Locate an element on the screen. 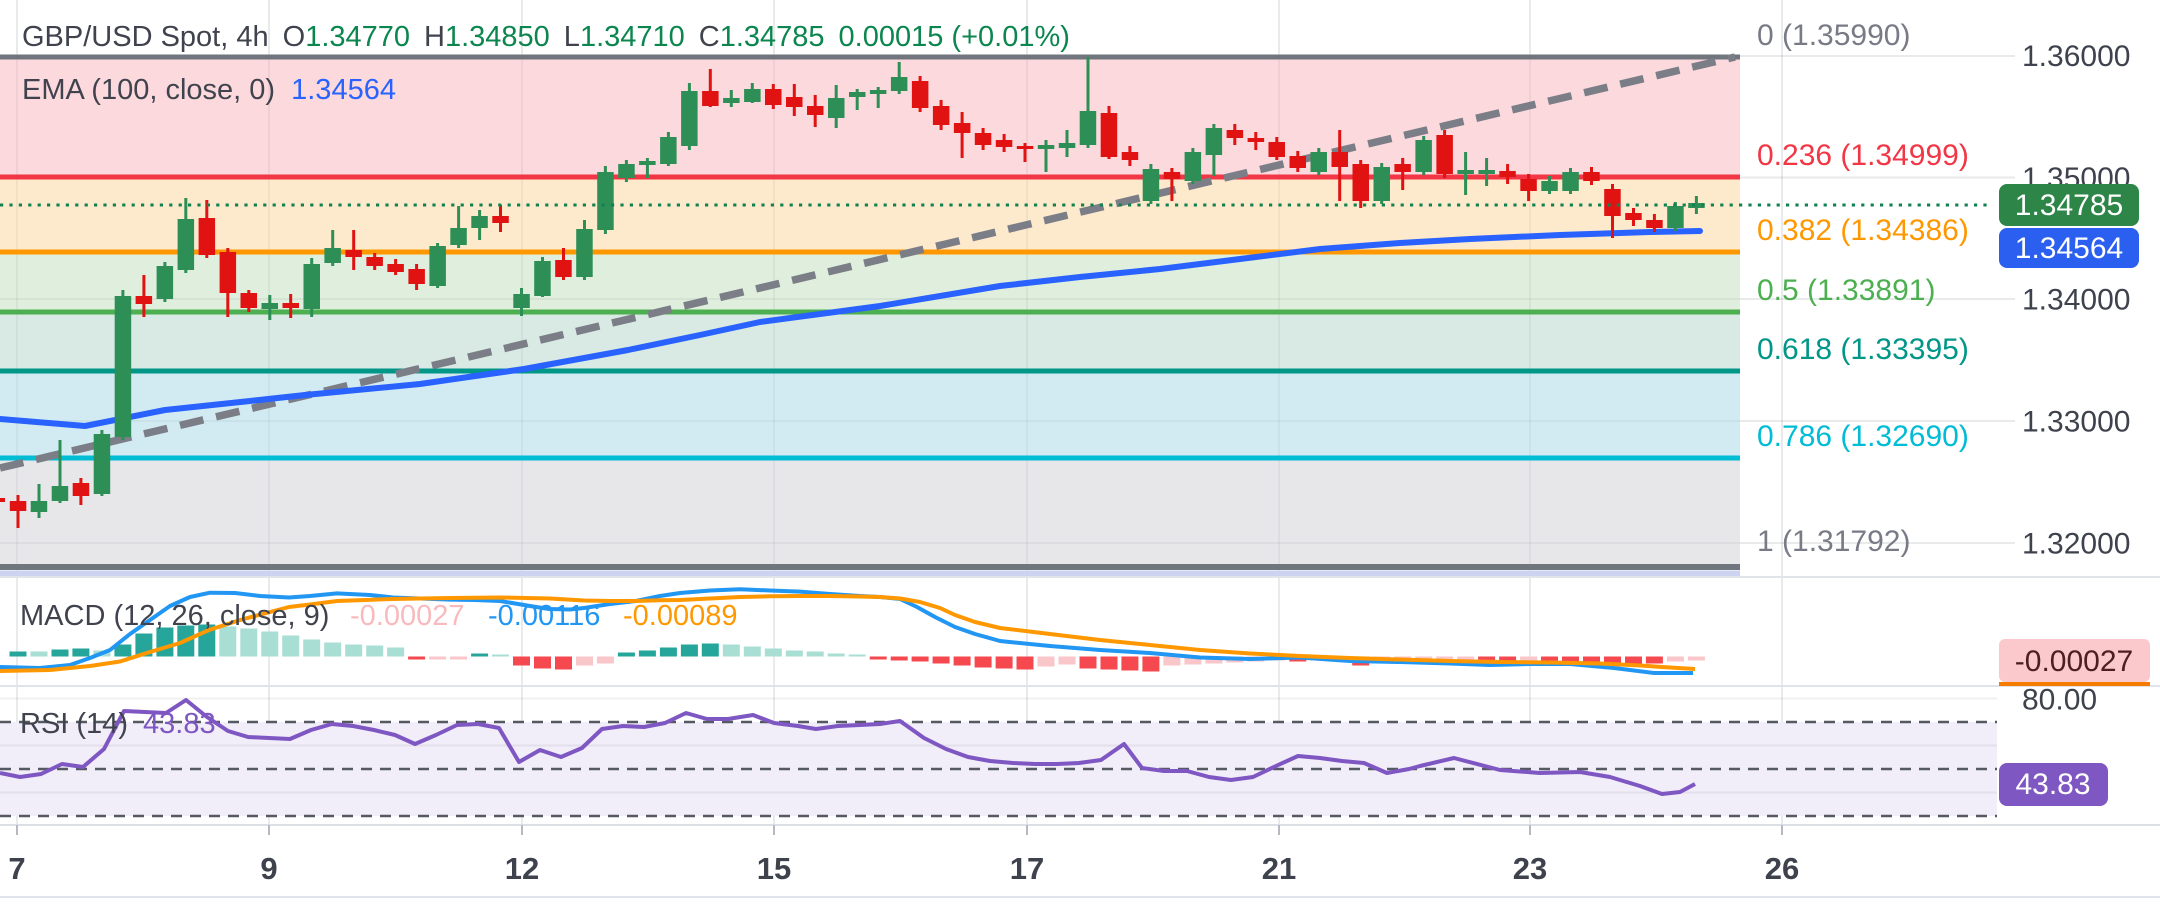 The height and width of the screenshot is (907, 2160). svg-text: 12 is located at coordinates (522, 868).